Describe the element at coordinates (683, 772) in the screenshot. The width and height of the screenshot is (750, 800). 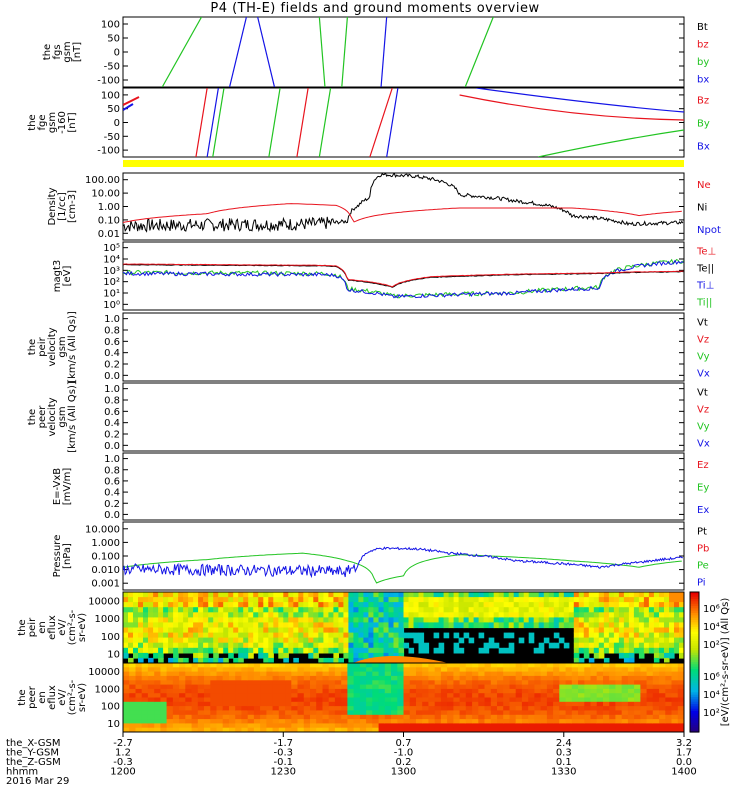
I see `xaxis-value: 1400` at that location.